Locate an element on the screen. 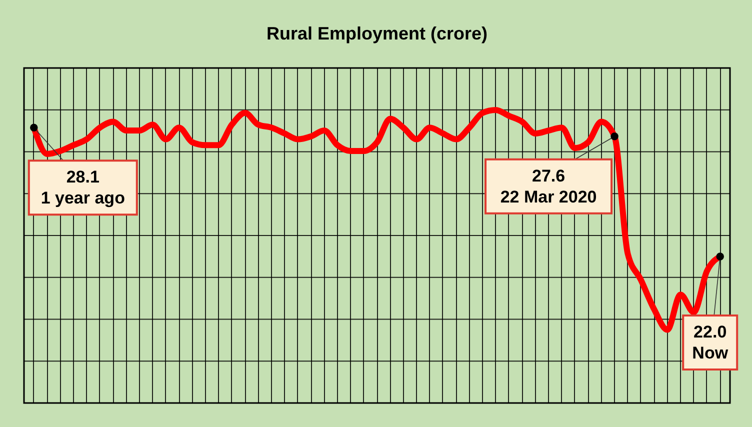  chart-title: Rural Employment (crore) is located at coordinates (377, 34).